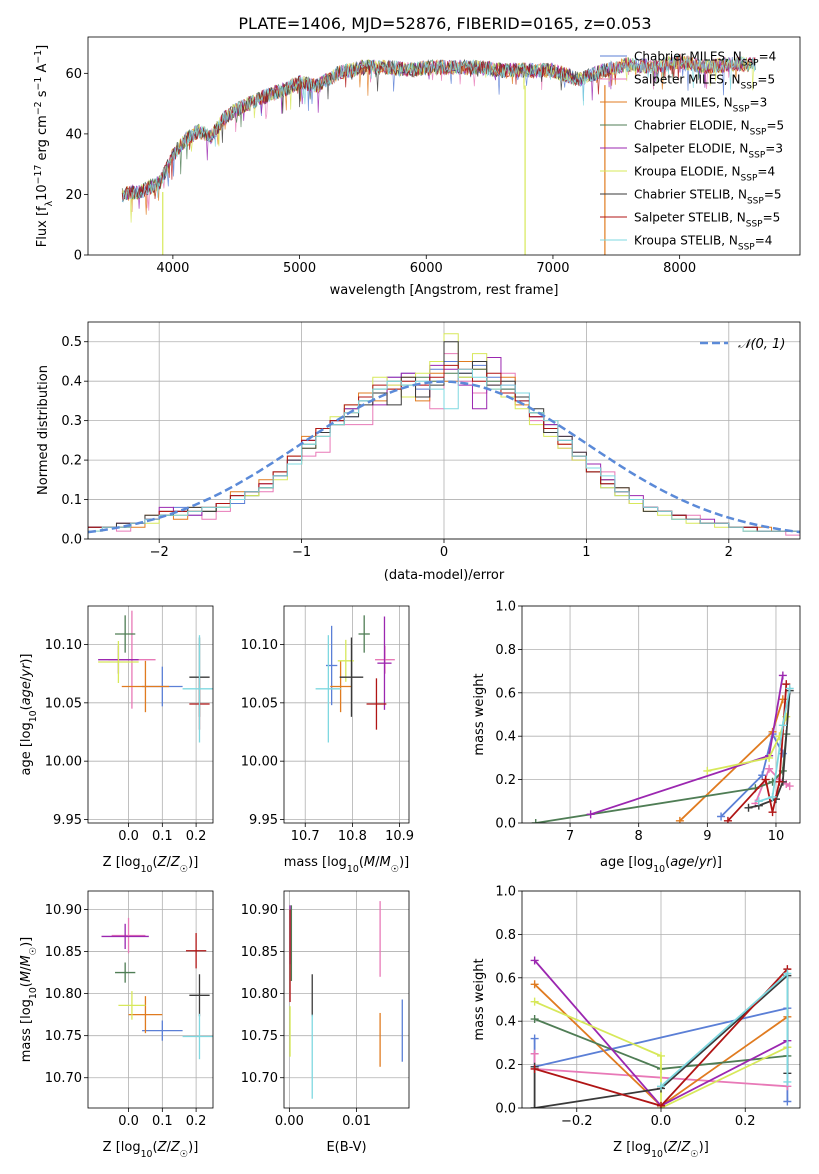 The width and height of the screenshot is (819, 1174). What do you see at coordinates (325, 1022) in the screenshot?
I see `mass-vs-reddening-panel: 0.00 0.01 10.70 10.75 10.80 10.85 10.90 E(B-V)` at bounding box center [325, 1022].